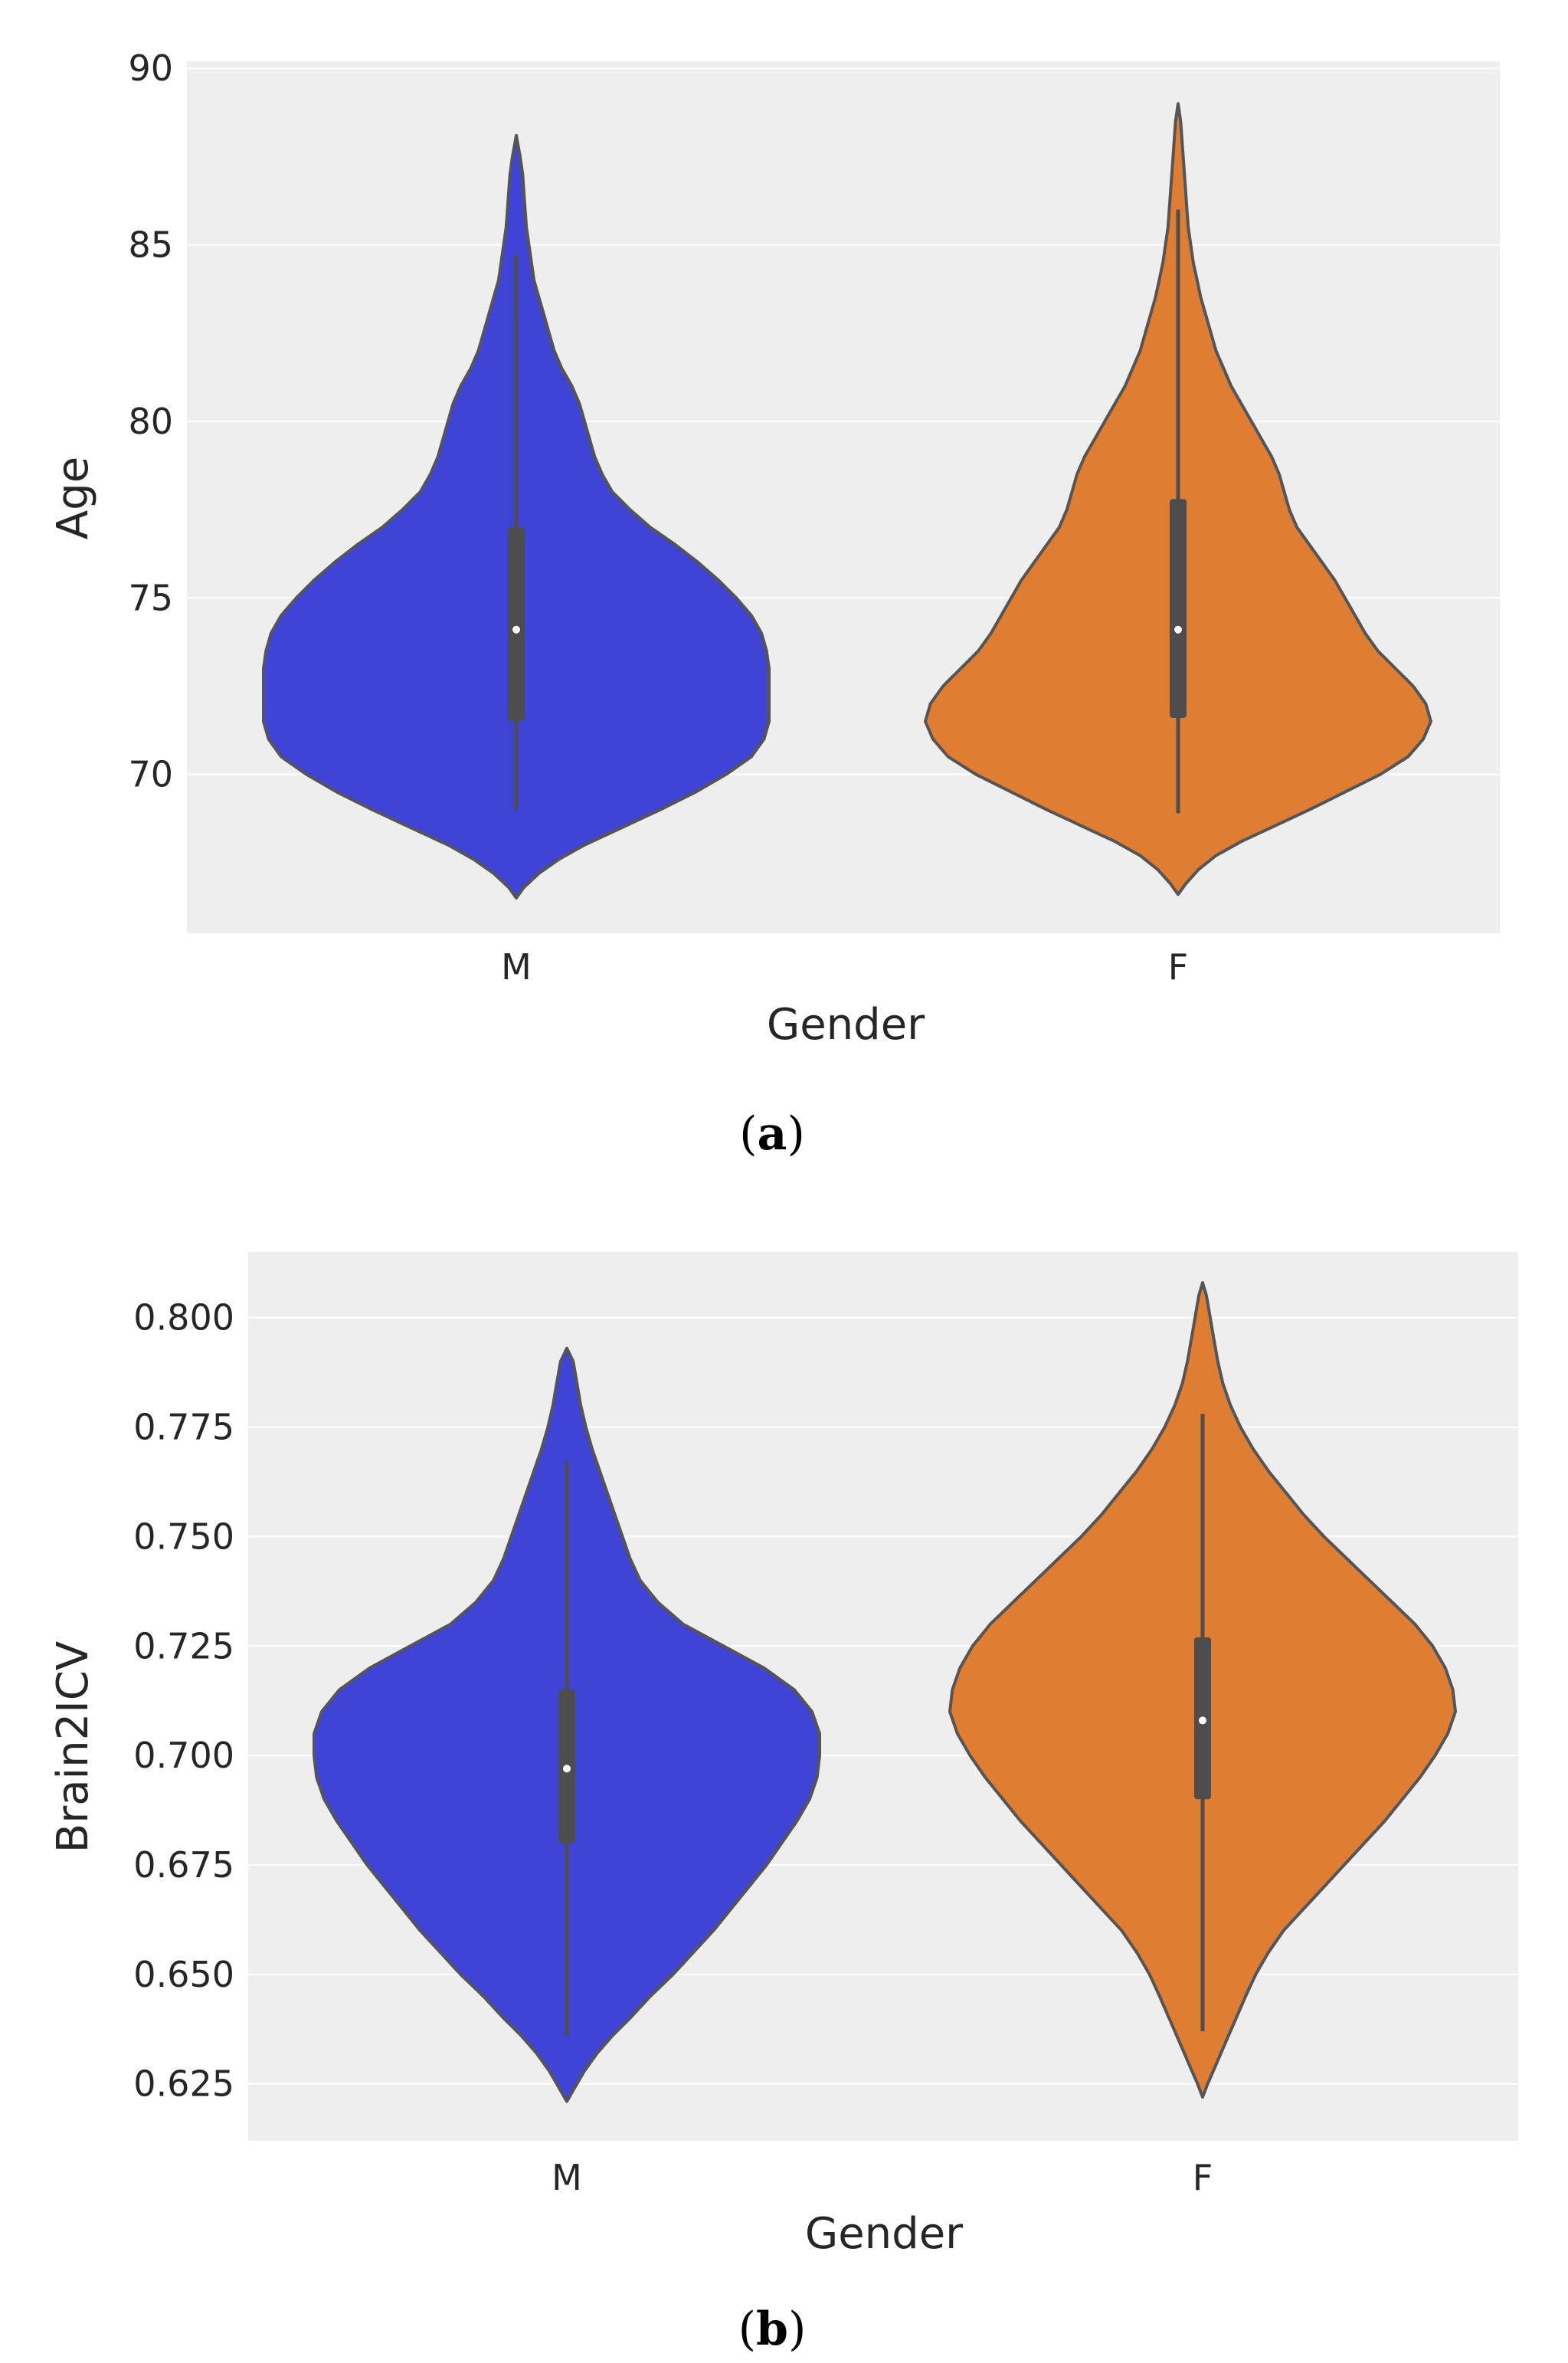  I want to click on y-tick-label: 90, so click(150, 68).